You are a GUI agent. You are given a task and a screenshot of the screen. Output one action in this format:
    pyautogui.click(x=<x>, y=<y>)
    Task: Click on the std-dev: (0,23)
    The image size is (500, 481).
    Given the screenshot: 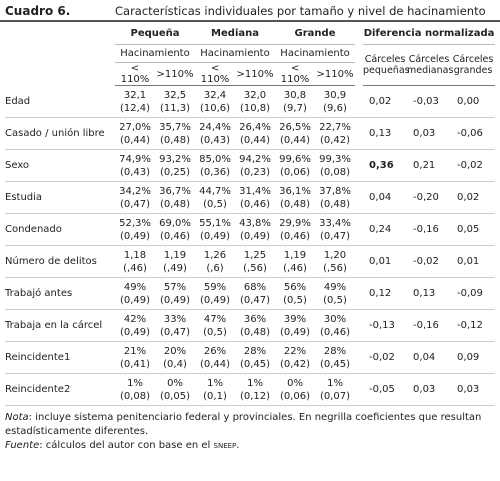 What is the action you would take?
    pyautogui.click(x=255, y=172)
    